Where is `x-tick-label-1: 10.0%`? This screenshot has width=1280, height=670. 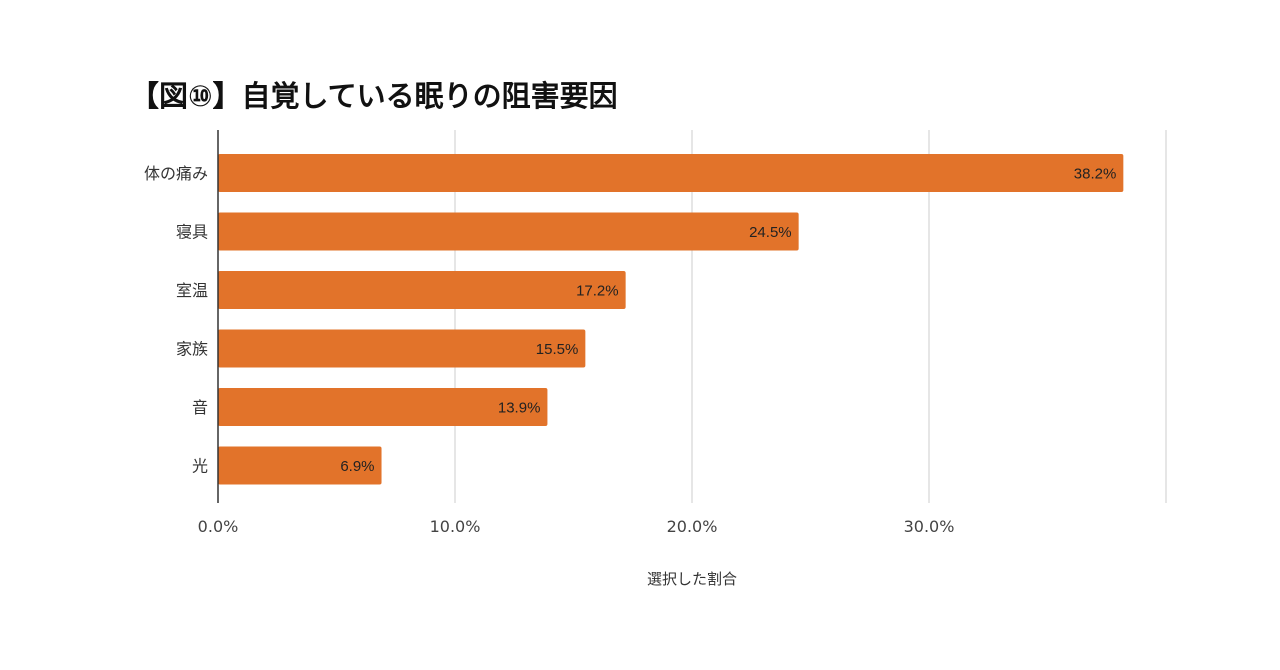
x-tick-label-1: 10.0% is located at coordinates (455, 526).